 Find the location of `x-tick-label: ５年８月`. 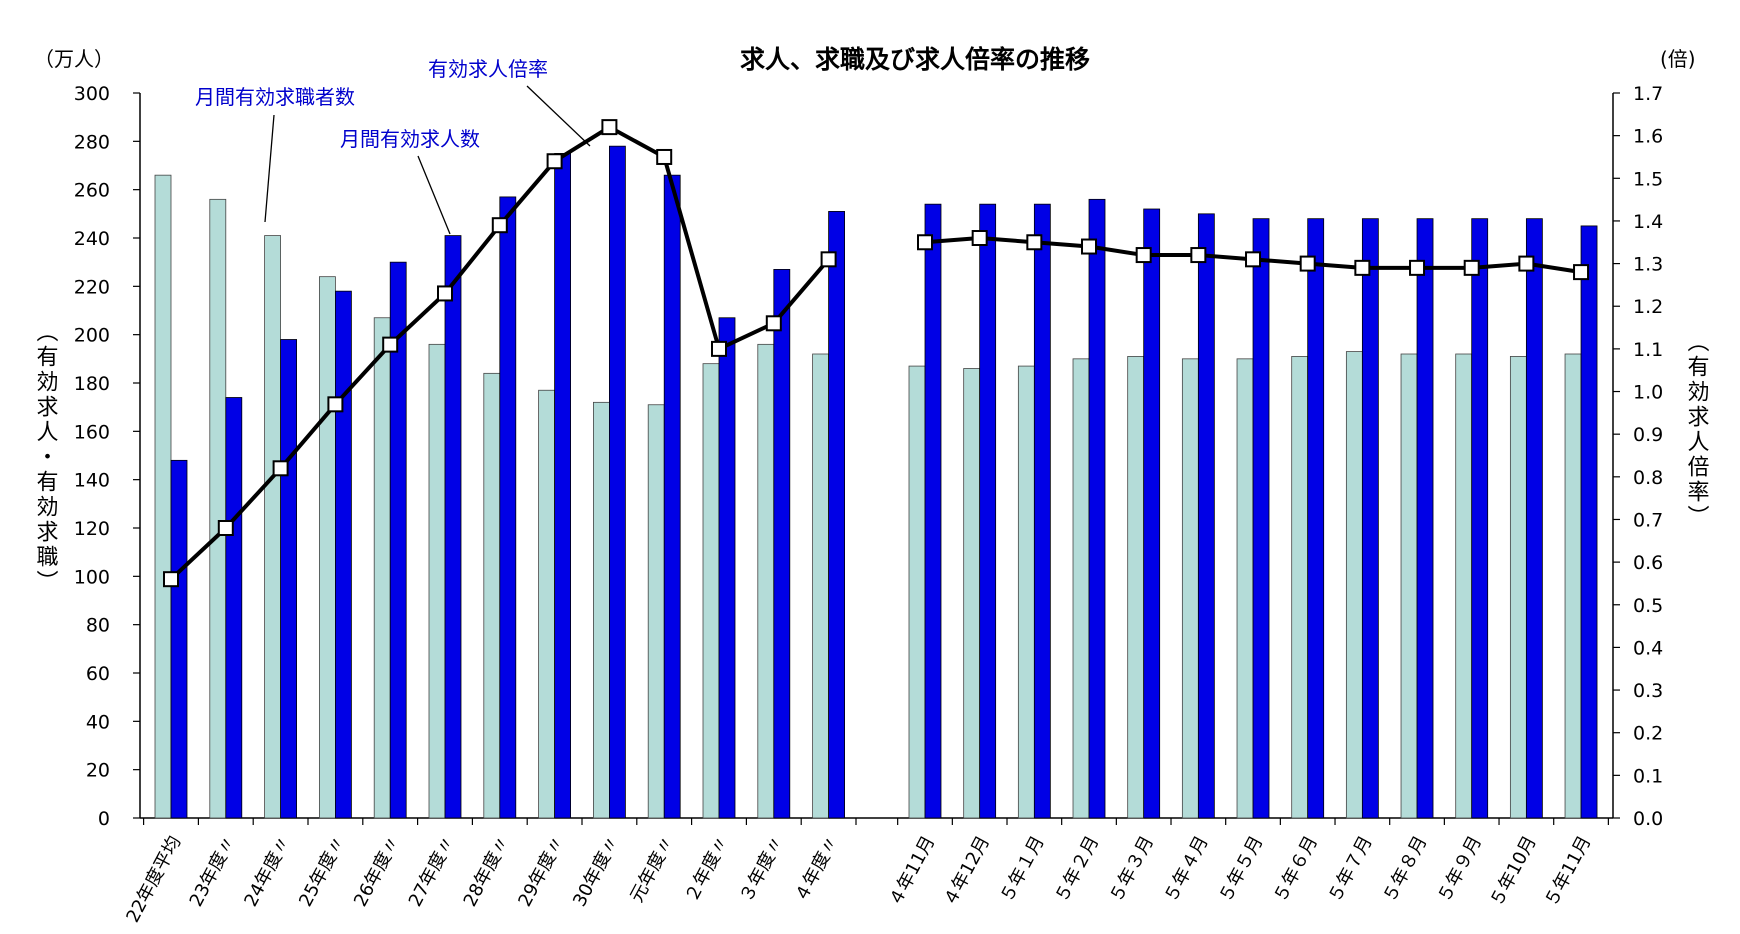

x-tick-label: ５年８月 is located at coordinates (1405, 868).